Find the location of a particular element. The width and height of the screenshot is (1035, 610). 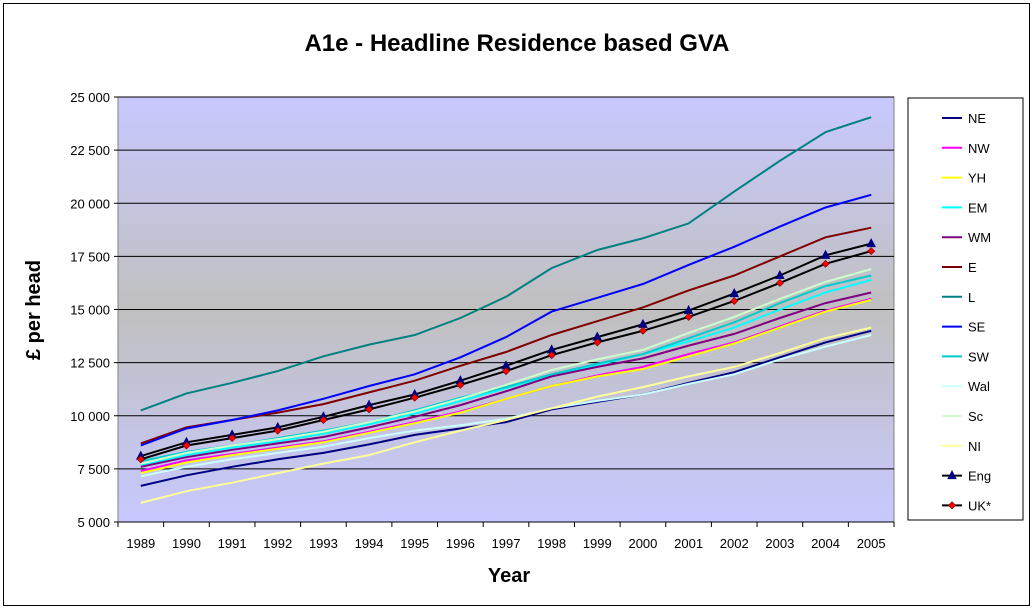

y-tick-label: 7 500 is located at coordinates (93, 469).